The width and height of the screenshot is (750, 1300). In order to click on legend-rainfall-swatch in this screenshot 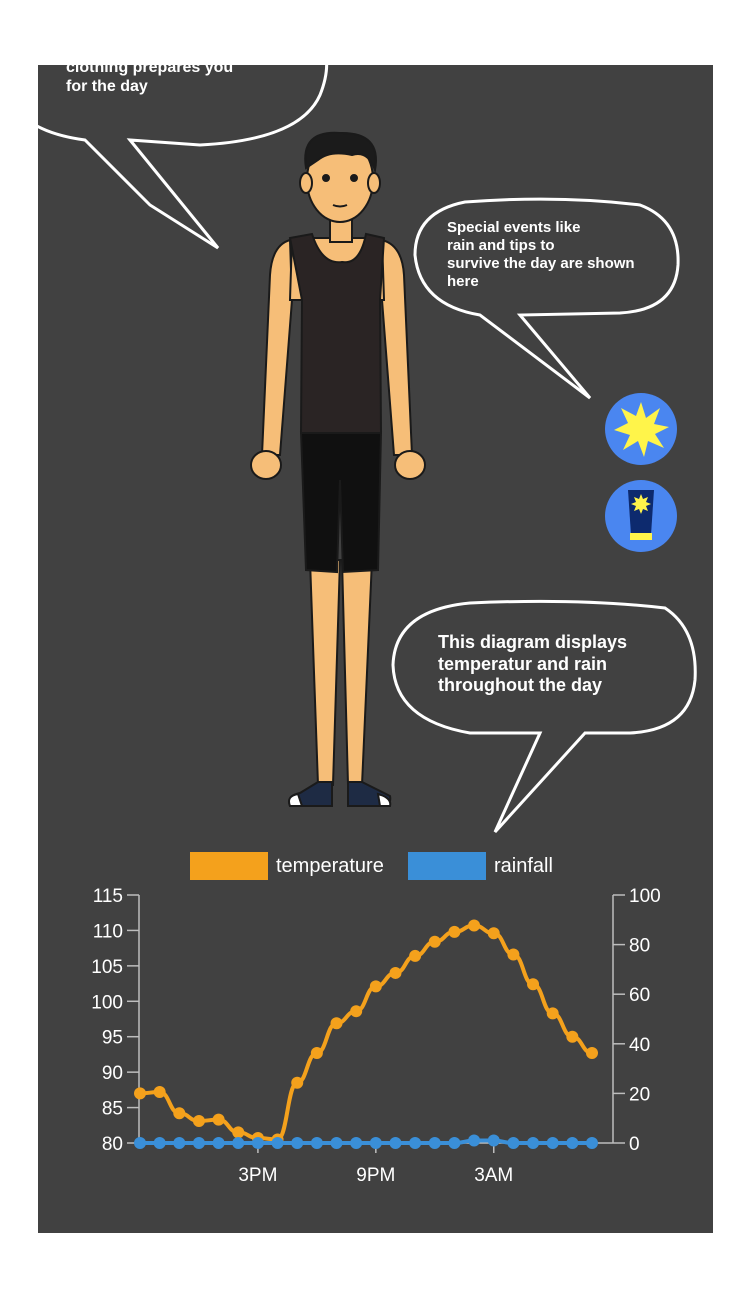, I will do `click(447, 866)`.